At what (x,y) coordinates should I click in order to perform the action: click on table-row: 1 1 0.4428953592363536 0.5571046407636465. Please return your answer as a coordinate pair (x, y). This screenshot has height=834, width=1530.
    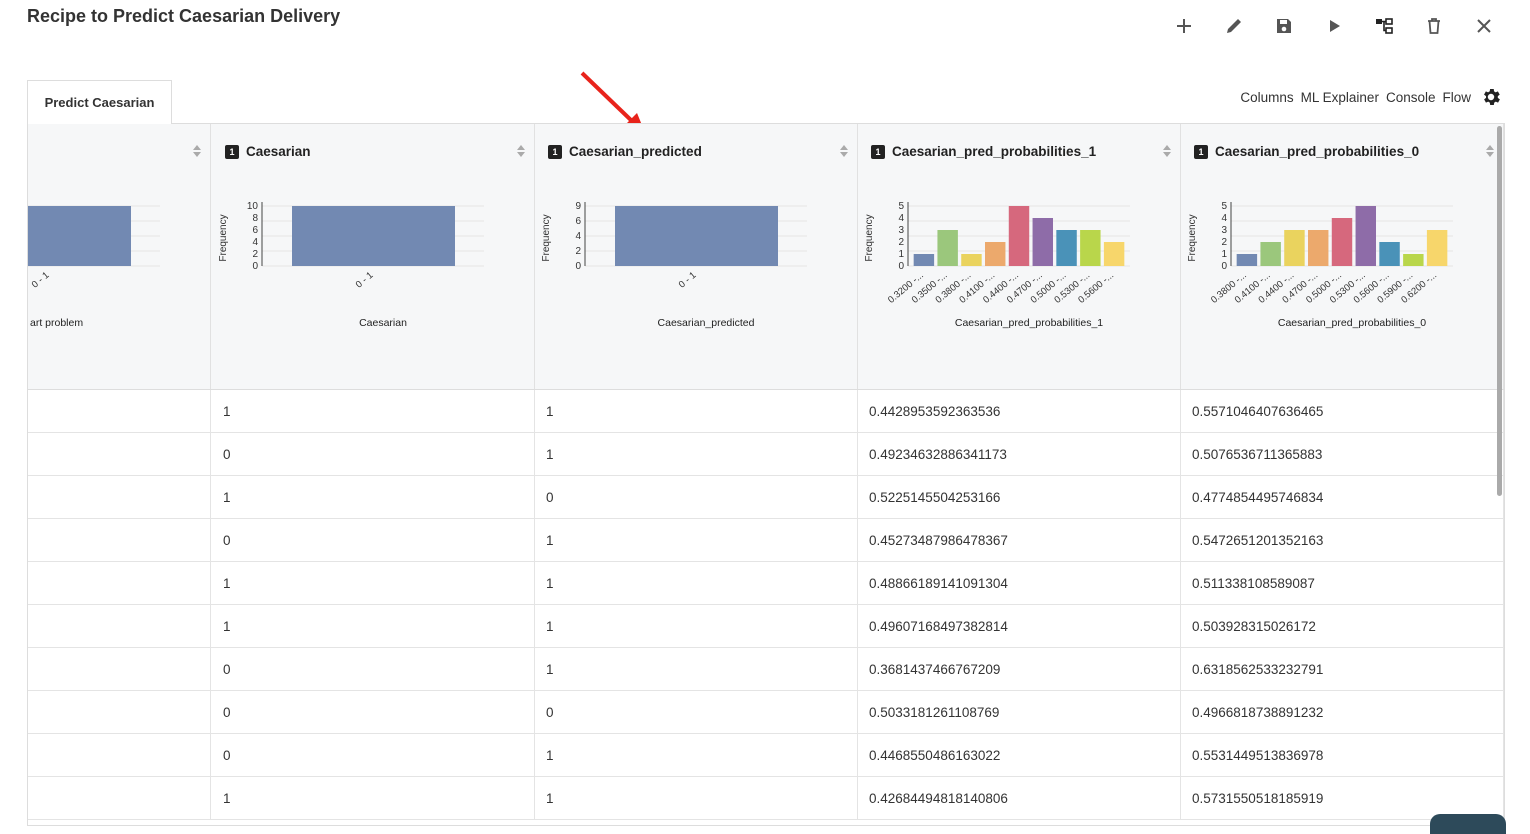
    Looking at the image, I should click on (766, 411).